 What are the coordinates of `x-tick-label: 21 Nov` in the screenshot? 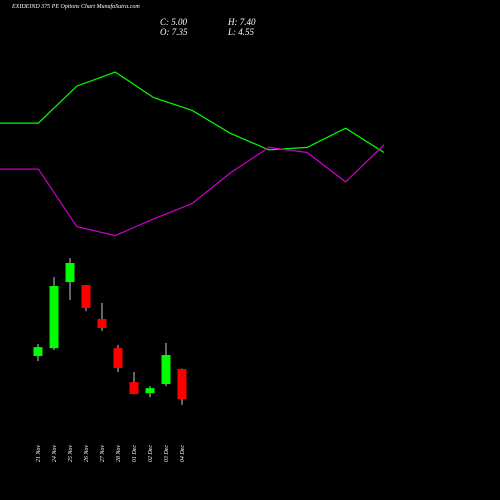 It's located at (39, 454).